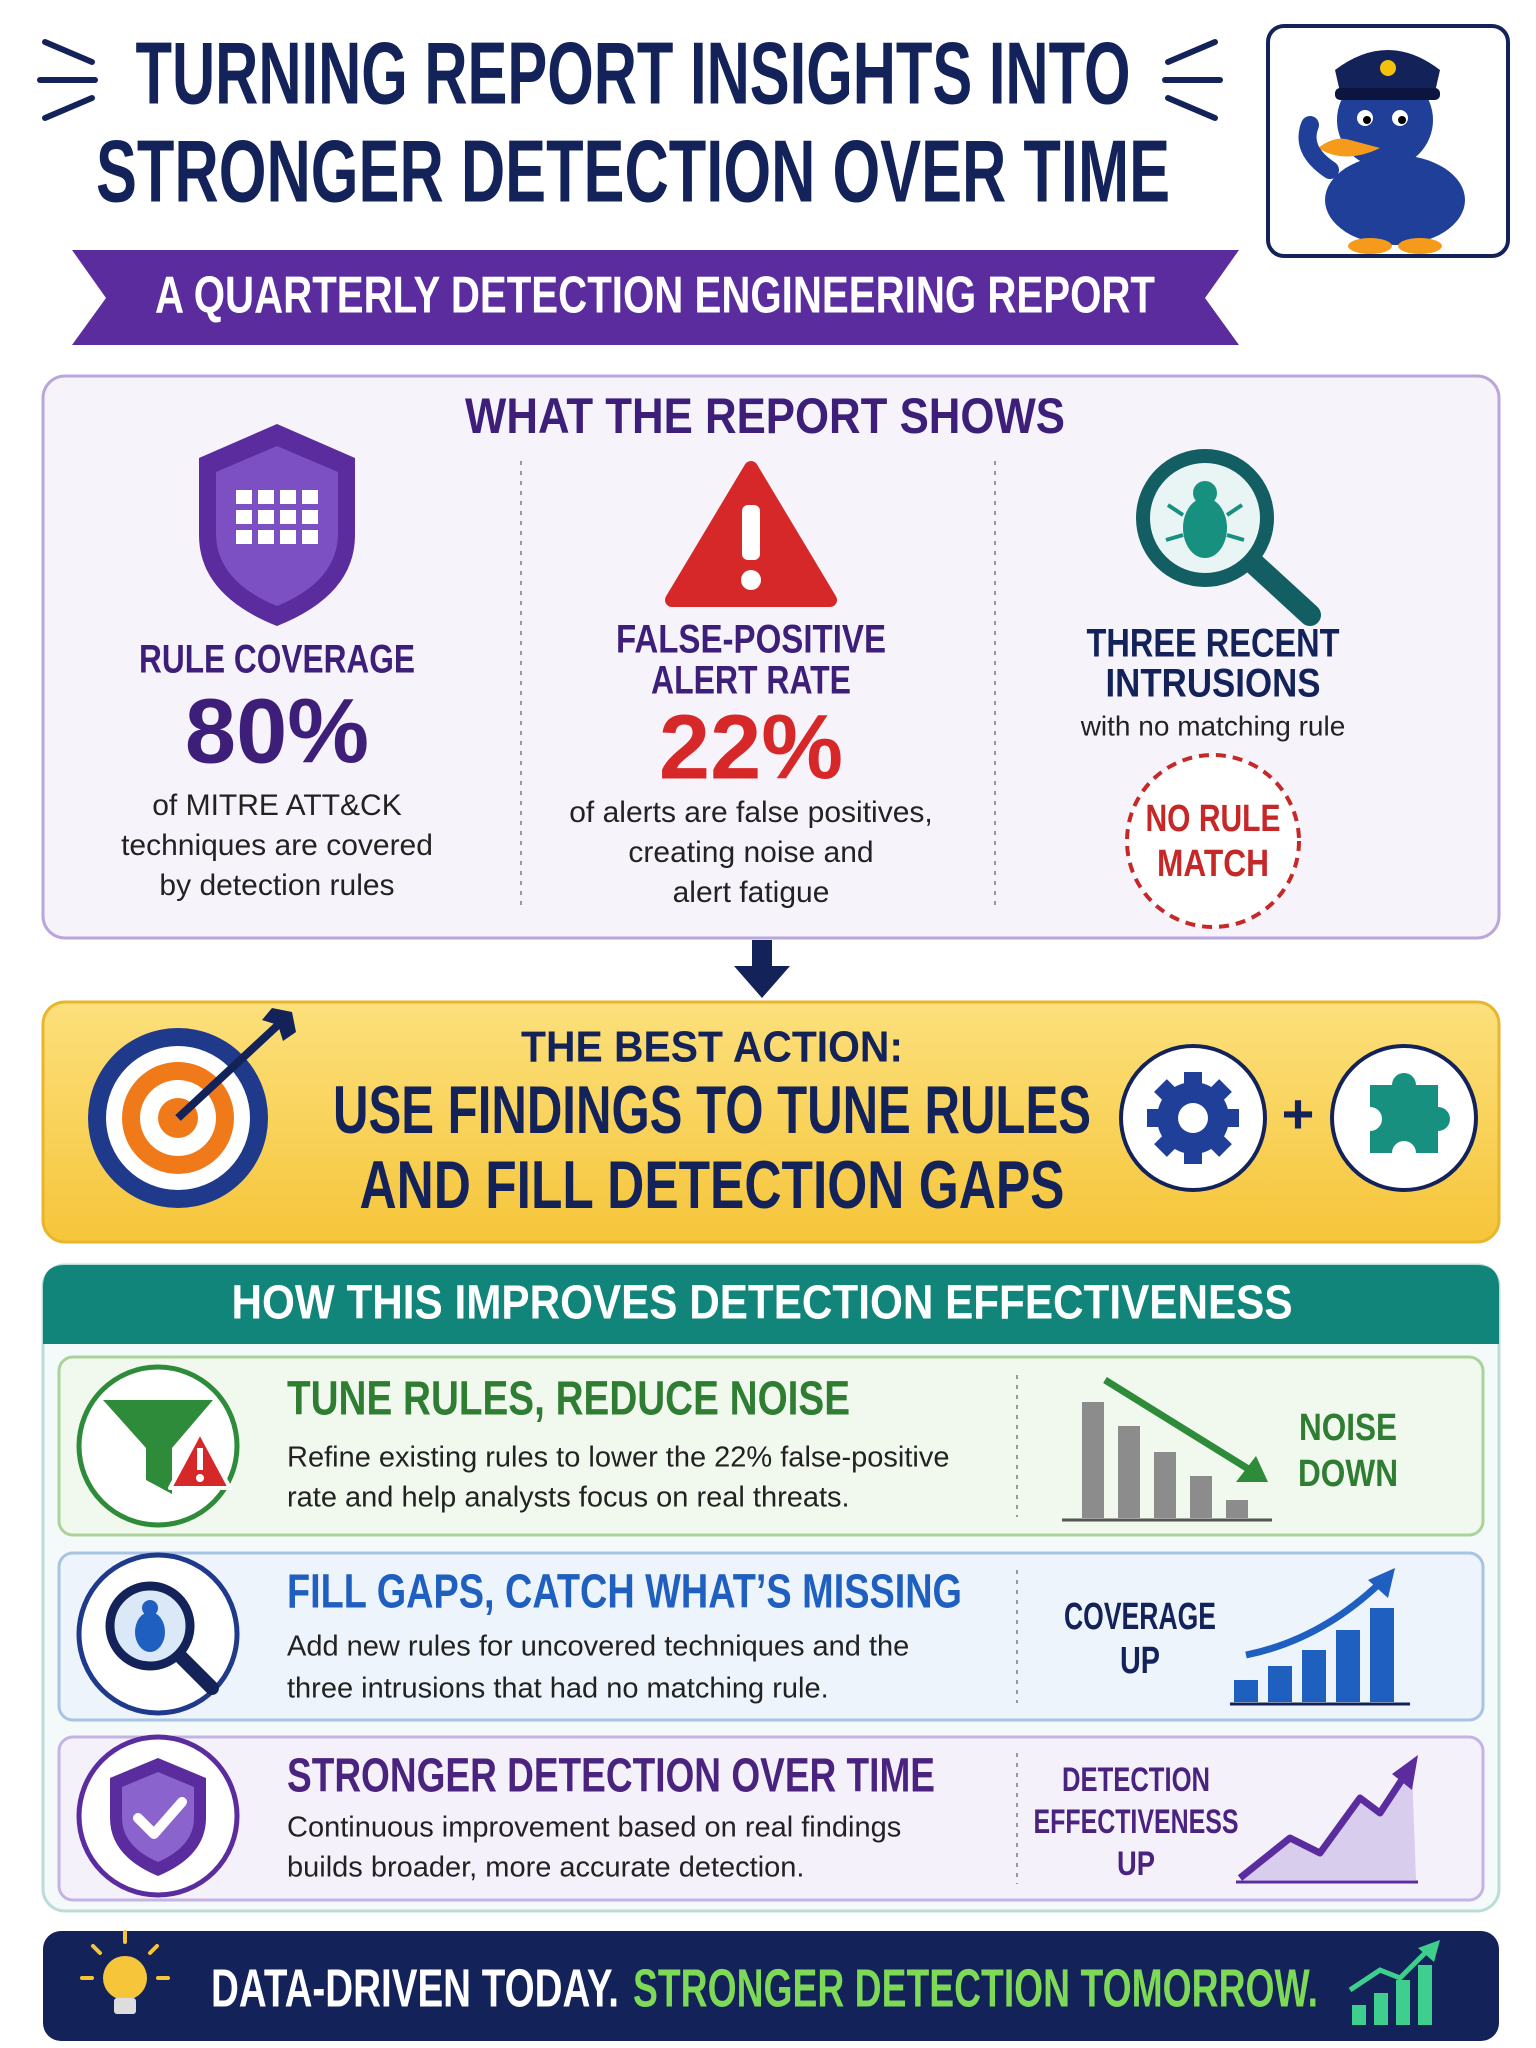 This screenshot has width=1536, height=2048. I want to click on stat-description: of MITRE ATT&CK, so click(276, 805).